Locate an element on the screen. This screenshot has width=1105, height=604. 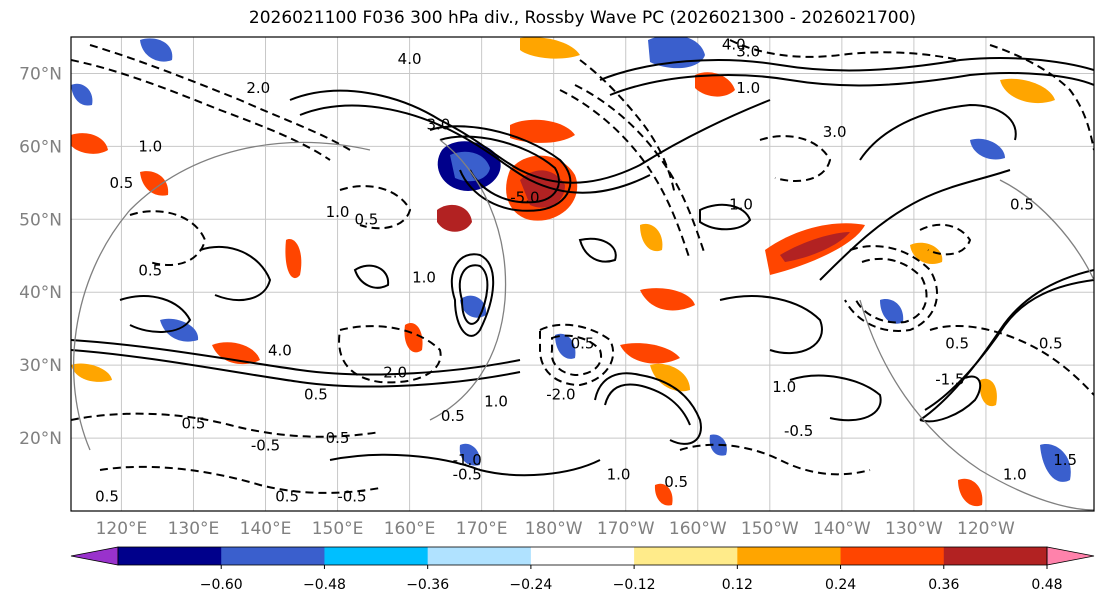
colorbar-tick-label: 0.12 is located at coordinates (737, 585).